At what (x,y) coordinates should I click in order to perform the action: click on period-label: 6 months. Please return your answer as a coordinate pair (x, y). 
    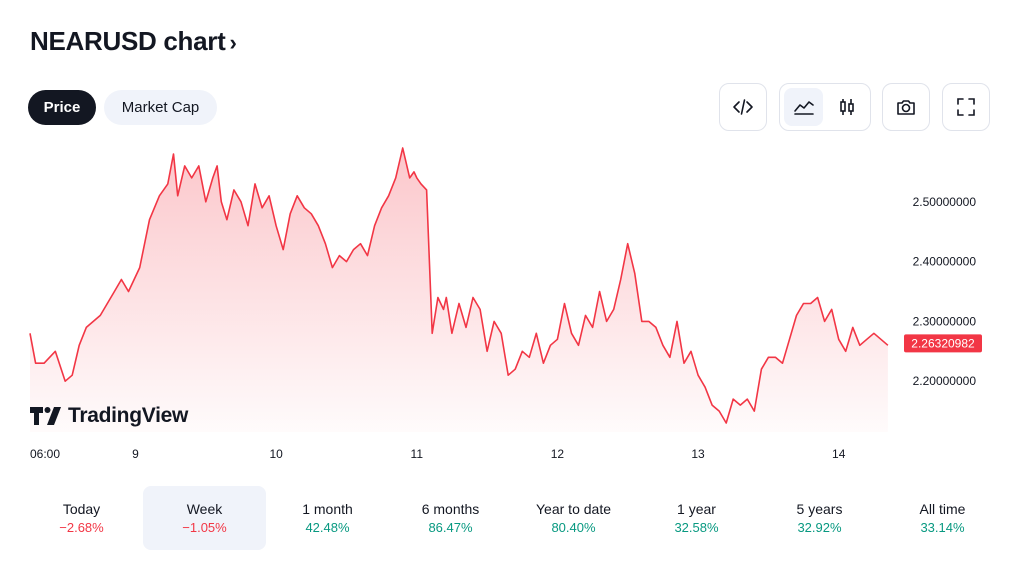
    Looking at the image, I should click on (450, 509).